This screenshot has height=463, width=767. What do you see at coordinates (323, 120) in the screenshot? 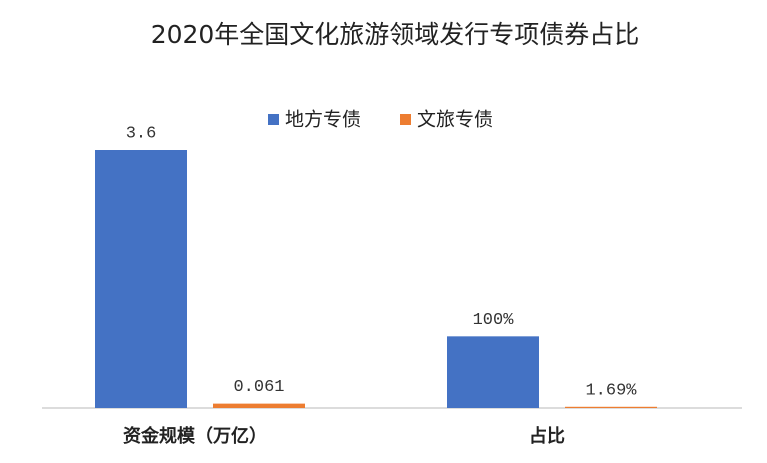
I see `legend-label: 地方专债` at bounding box center [323, 120].